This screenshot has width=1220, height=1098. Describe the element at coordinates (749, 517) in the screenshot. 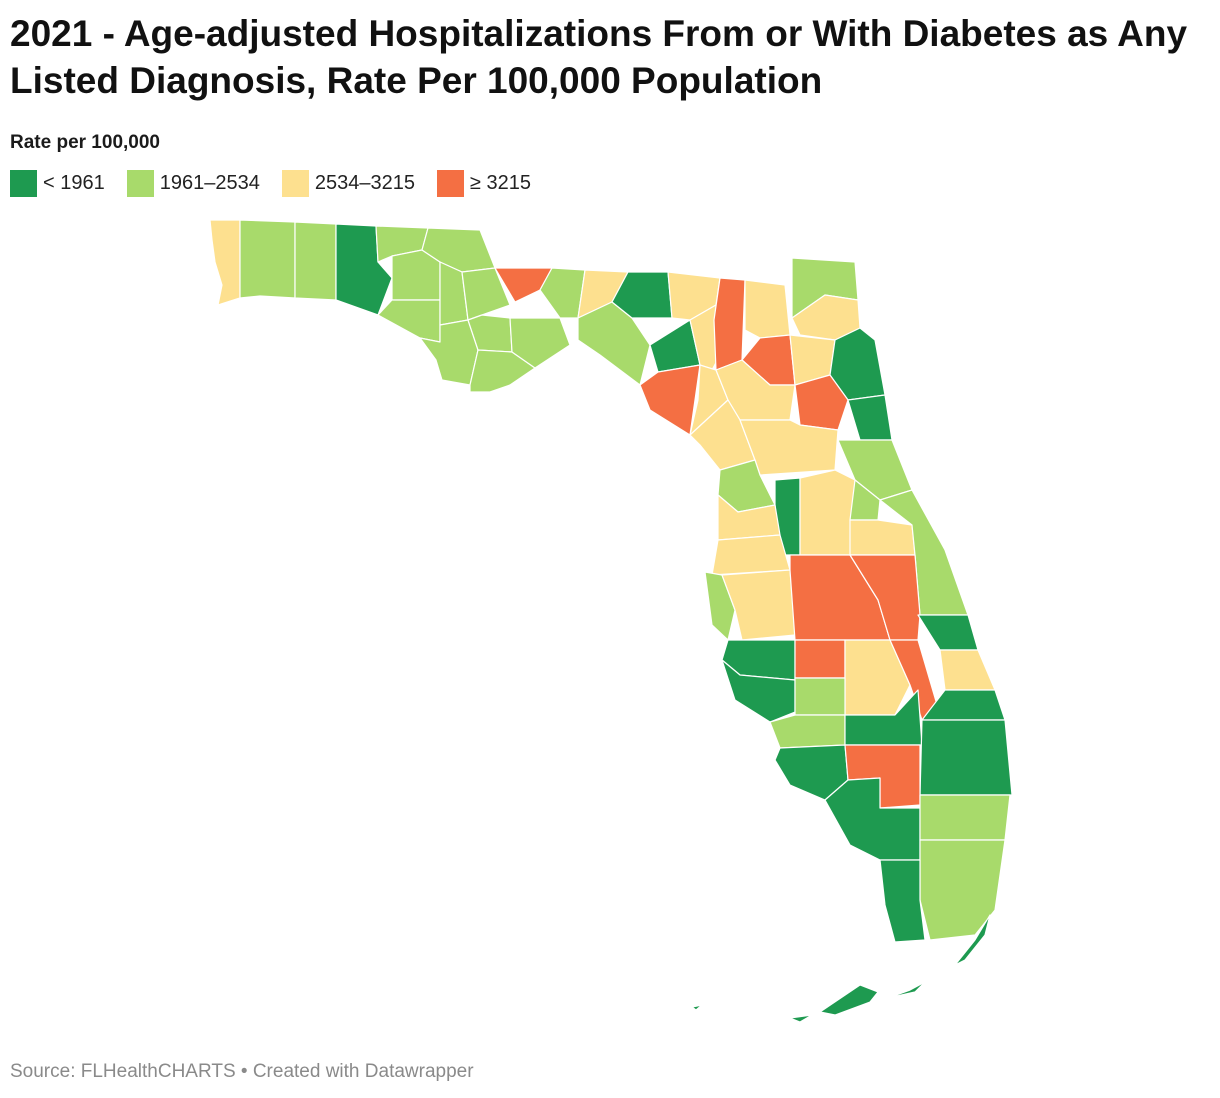

I see `county-hernando` at that location.